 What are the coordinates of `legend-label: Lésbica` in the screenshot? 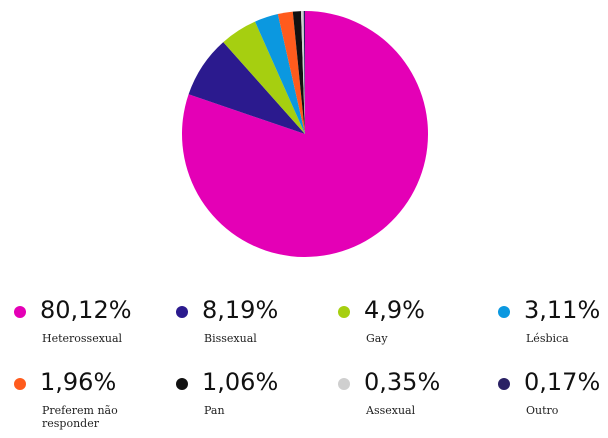 It's located at (547, 338).